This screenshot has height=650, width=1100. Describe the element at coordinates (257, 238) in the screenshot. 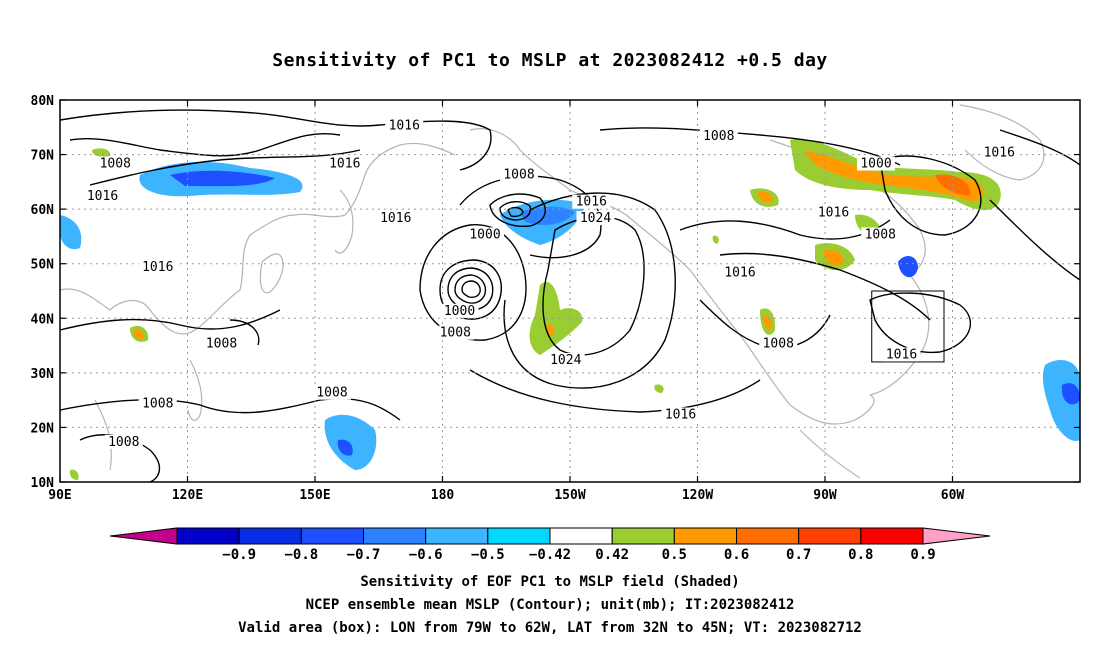

I see `coastline-asia-east` at that location.